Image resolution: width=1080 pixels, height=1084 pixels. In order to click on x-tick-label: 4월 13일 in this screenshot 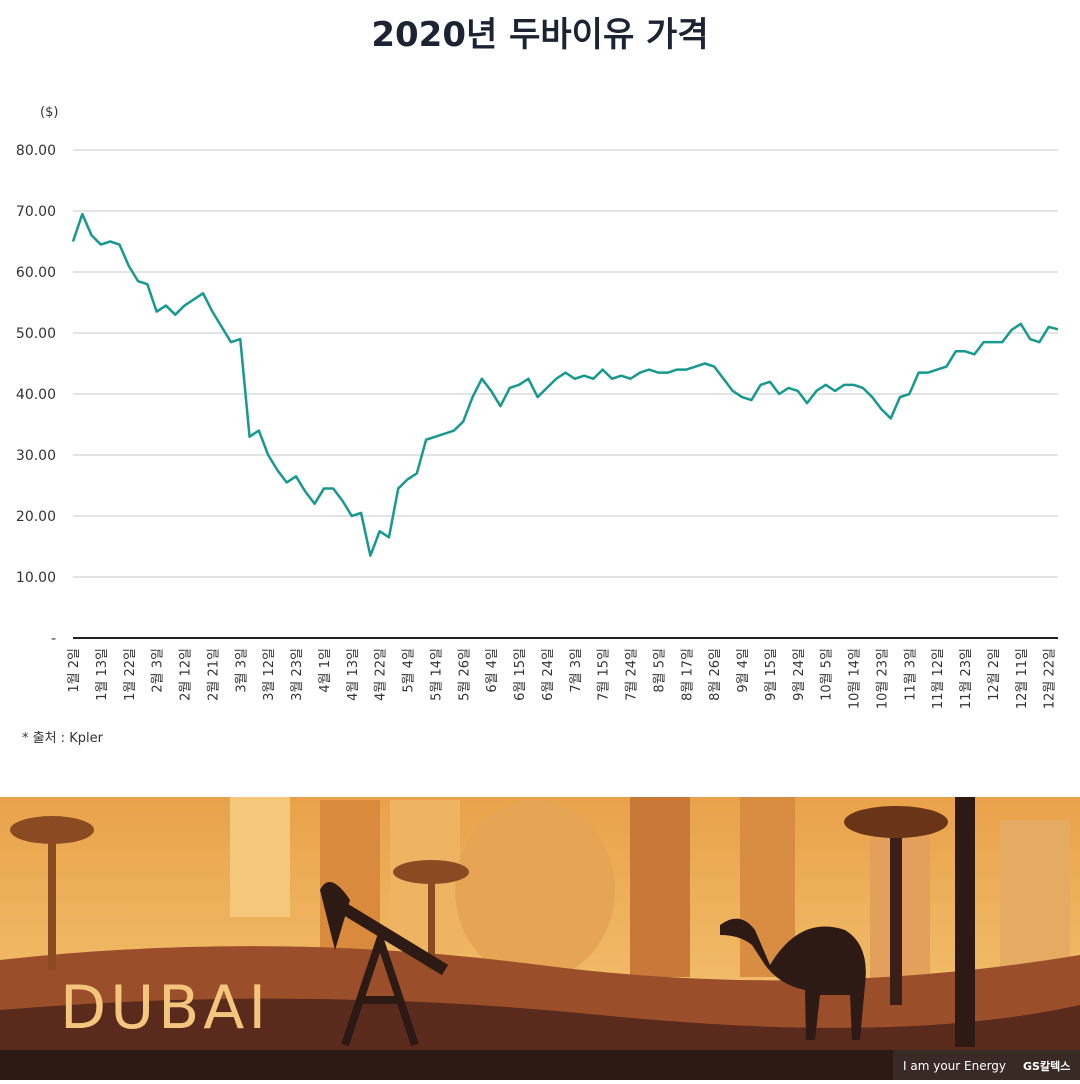, I will do `click(353, 674)`.